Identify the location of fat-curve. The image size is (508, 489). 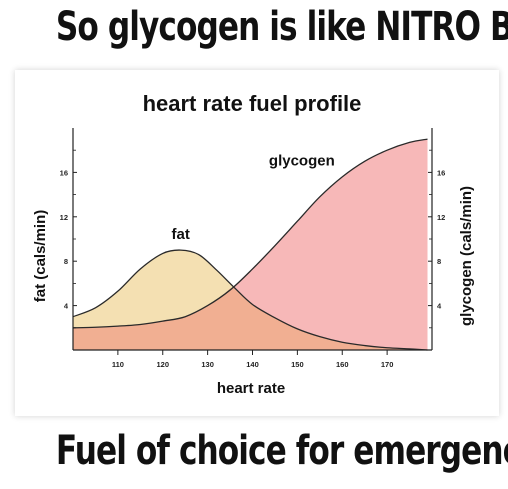
(250, 300).